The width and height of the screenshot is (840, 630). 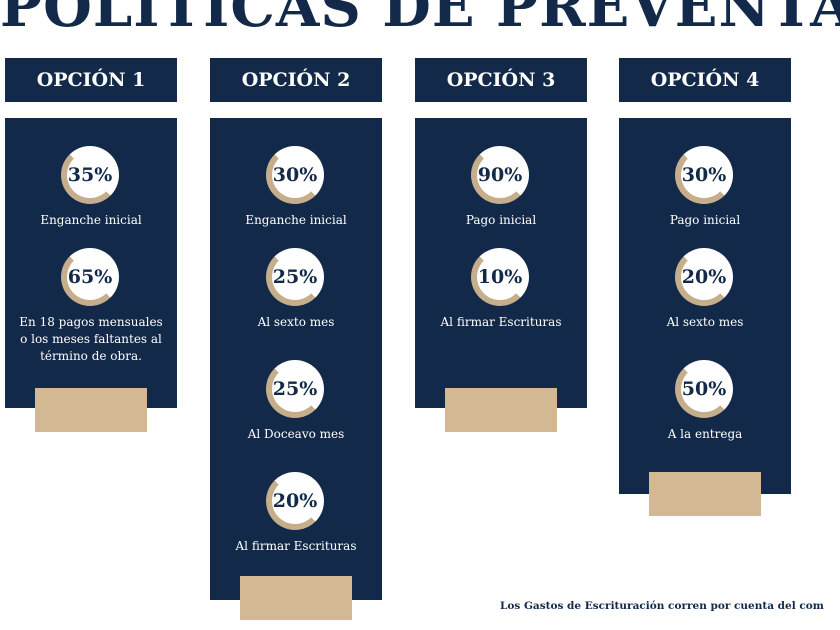 I want to click on page-title: POLÍTICAS DE PREVENTA, so click(x=420, y=20).